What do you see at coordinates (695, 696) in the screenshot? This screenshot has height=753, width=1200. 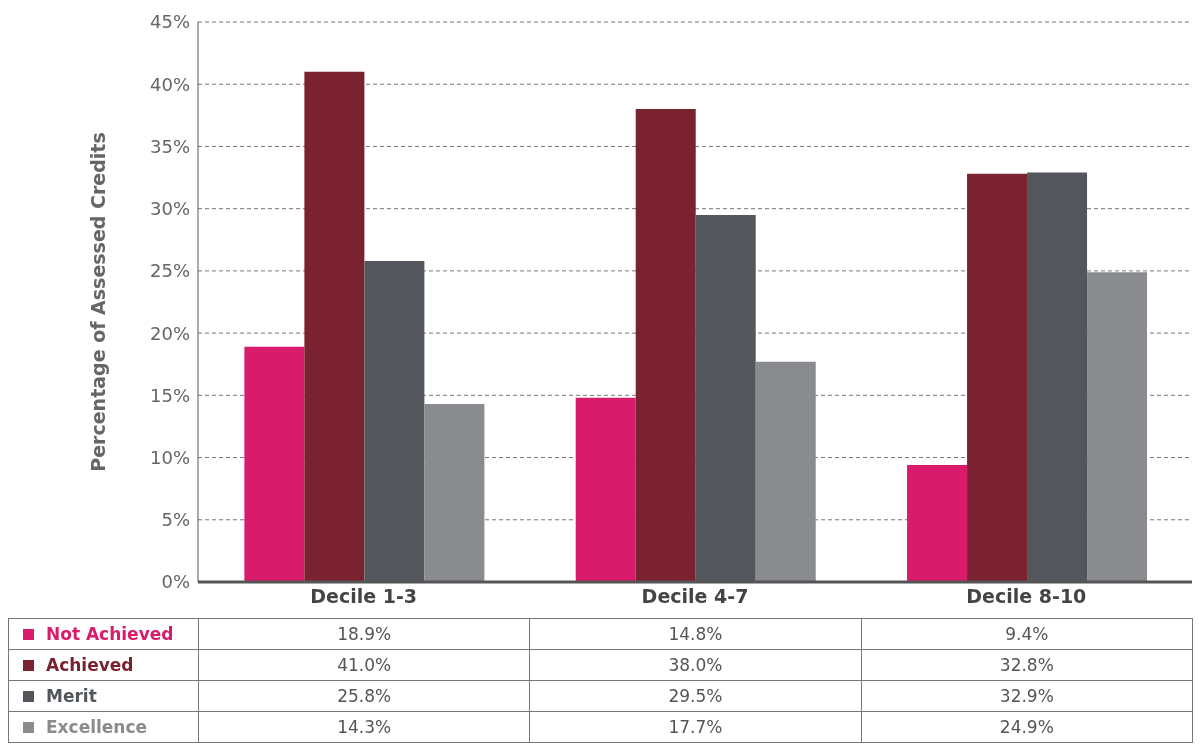 I see `data-label: 29.5%` at bounding box center [695, 696].